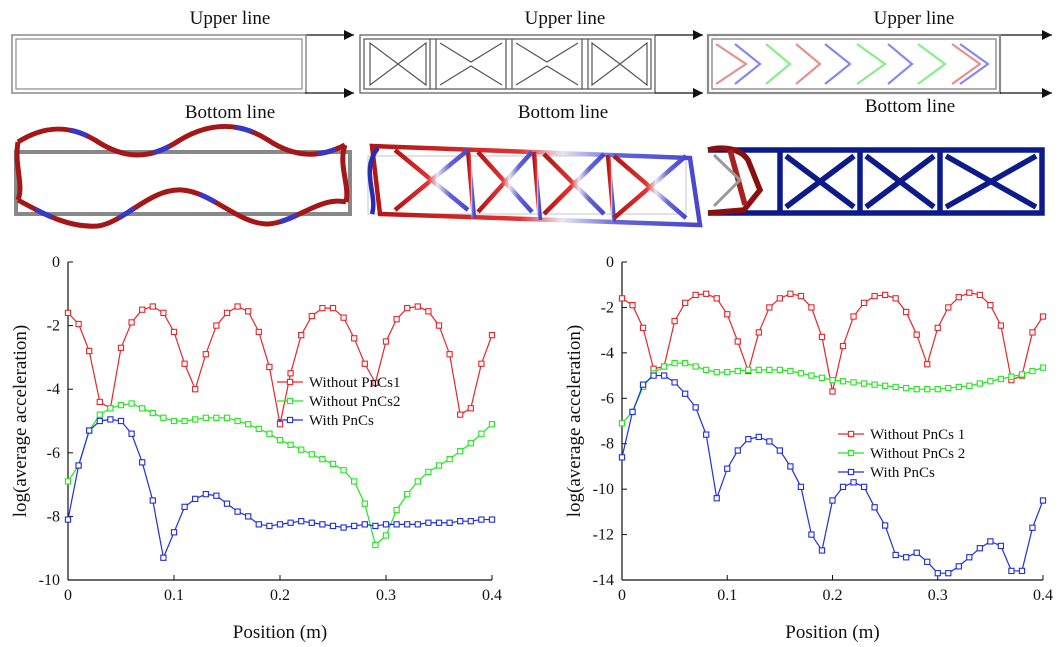  What do you see at coordinates (607, 307) in the screenshot?
I see `y-tick-label: -2` at bounding box center [607, 307].